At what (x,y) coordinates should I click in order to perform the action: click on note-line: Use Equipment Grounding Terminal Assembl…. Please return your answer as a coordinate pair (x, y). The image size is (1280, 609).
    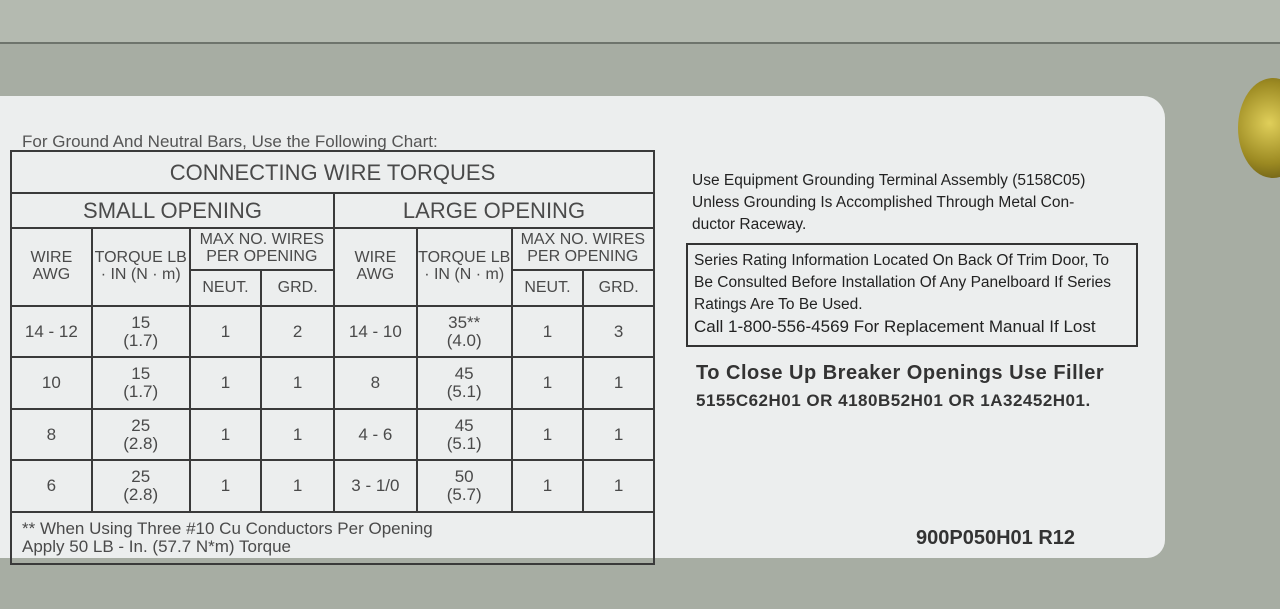
    Looking at the image, I should click on (889, 180).